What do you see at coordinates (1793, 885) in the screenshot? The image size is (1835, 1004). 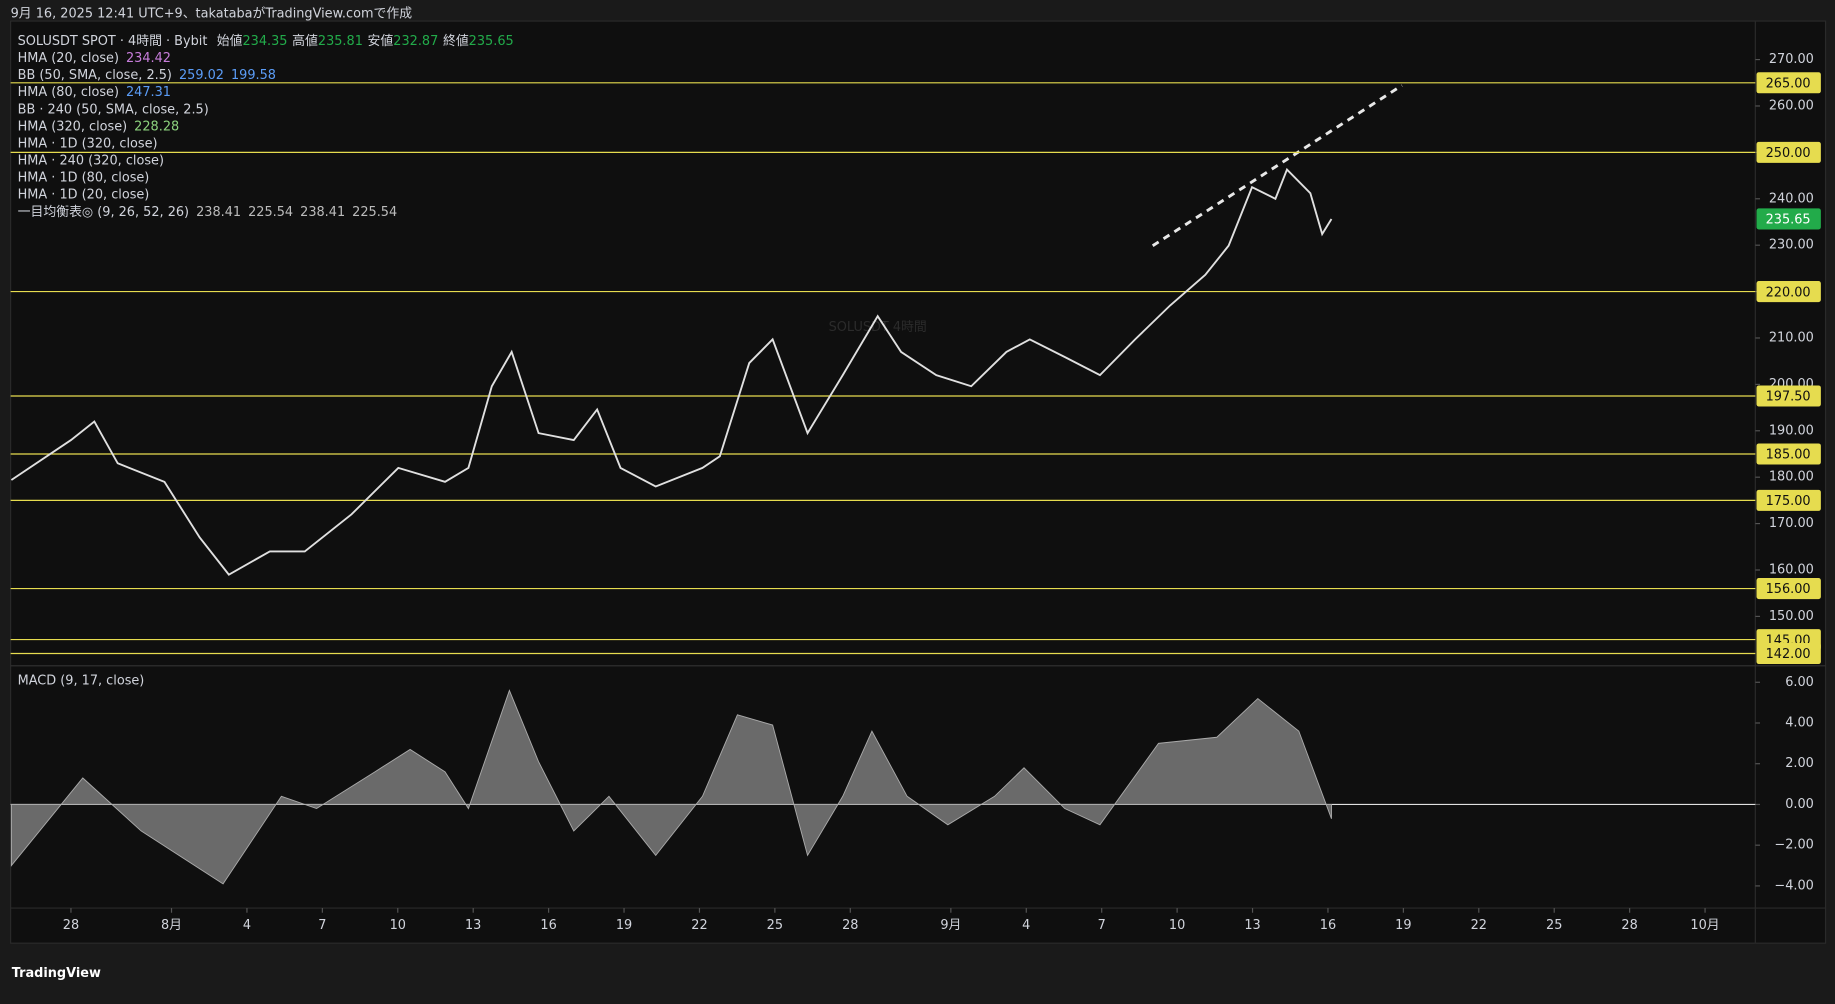 I see `y-tick-label: −4.00` at bounding box center [1793, 885].